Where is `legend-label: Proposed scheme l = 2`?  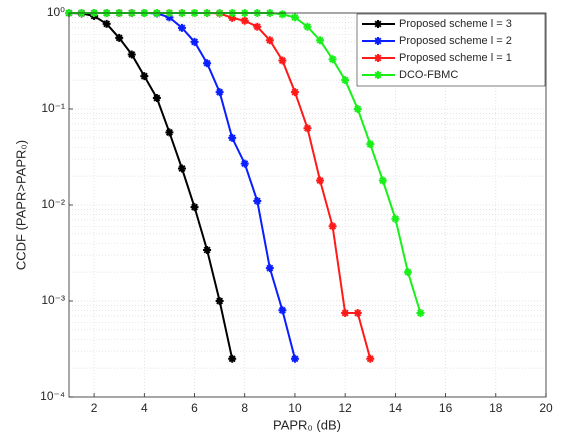 legend-label: Proposed scheme l = 2 is located at coordinates (455, 41).